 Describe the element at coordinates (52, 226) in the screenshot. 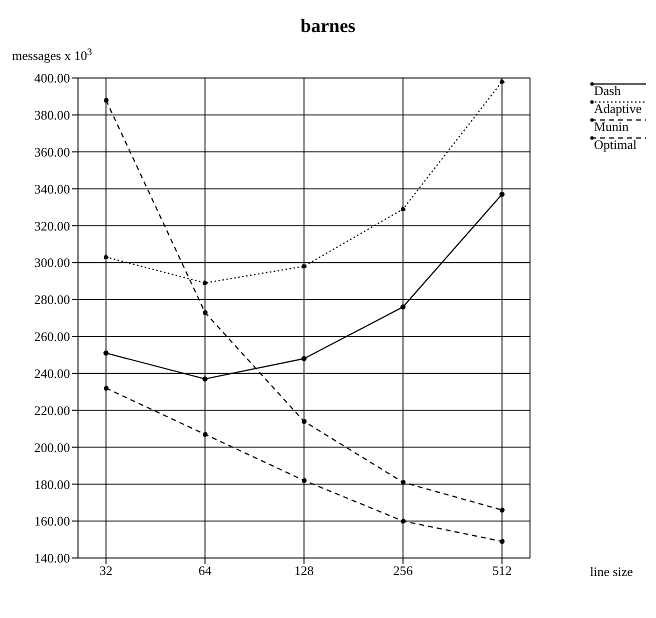

I see `y-tick-label: 320.00` at that location.